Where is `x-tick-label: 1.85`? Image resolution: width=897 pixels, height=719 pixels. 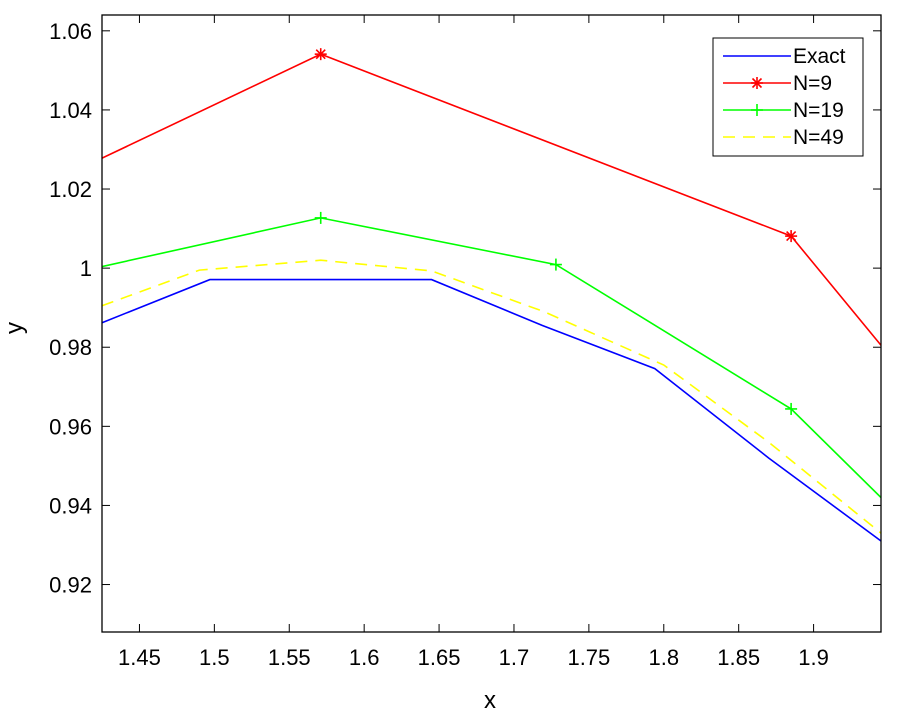 x-tick-label: 1.85 is located at coordinates (738, 657).